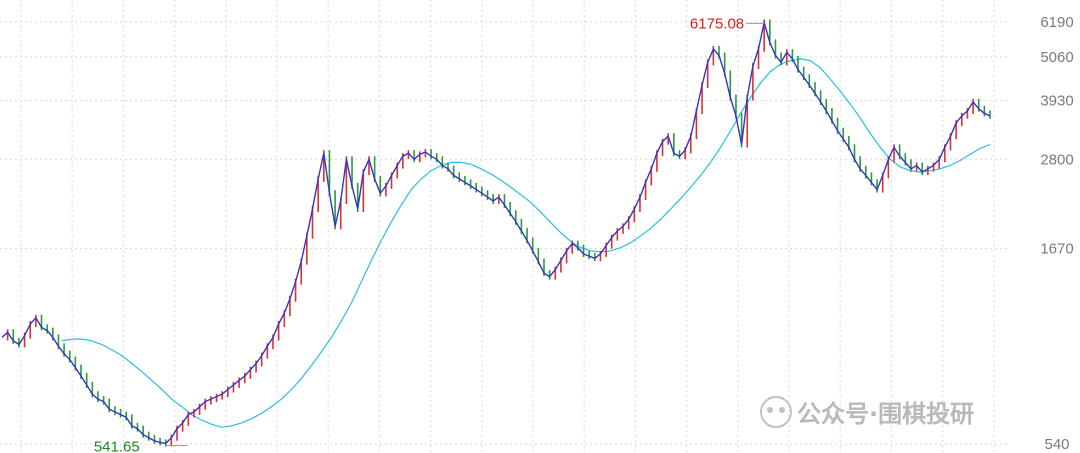  Describe the element at coordinates (1056, 22) in the screenshot. I see `y-tick-label: 6190` at that location.